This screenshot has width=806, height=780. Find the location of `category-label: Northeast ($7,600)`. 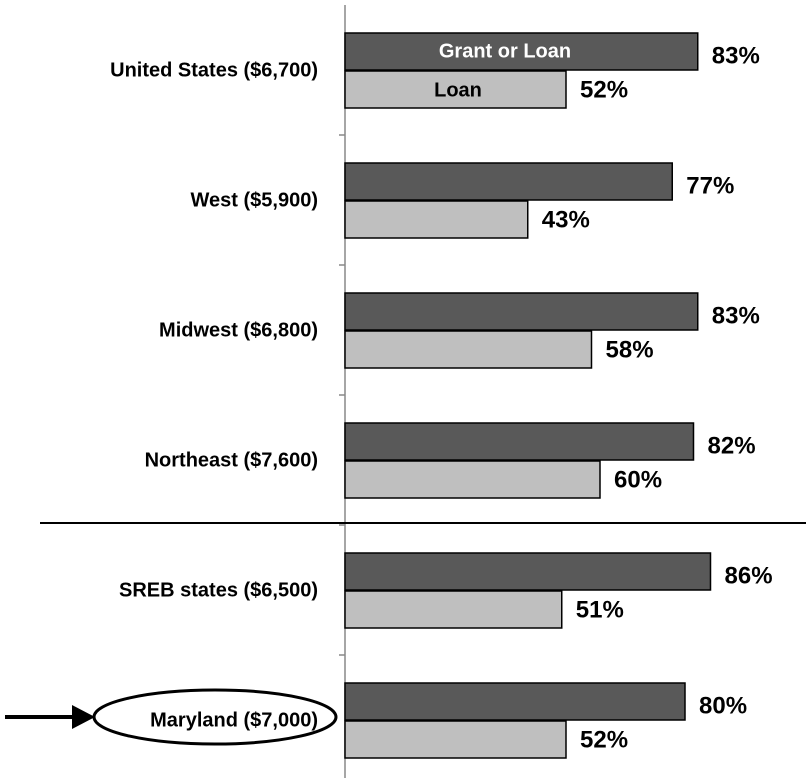

category-label: Northeast ($7,600) is located at coordinates (231, 460).